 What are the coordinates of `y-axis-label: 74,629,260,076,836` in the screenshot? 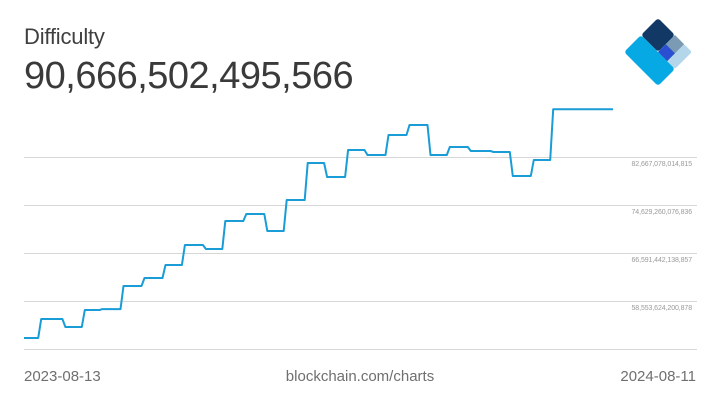 It's located at (662, 212).